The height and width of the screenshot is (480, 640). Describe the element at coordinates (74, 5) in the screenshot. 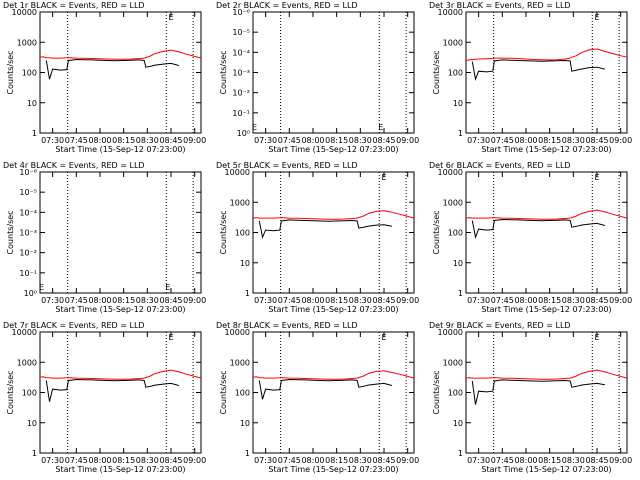

I see `chart-title: Det 1r BLACK = Events, RED = LLD` at that location.